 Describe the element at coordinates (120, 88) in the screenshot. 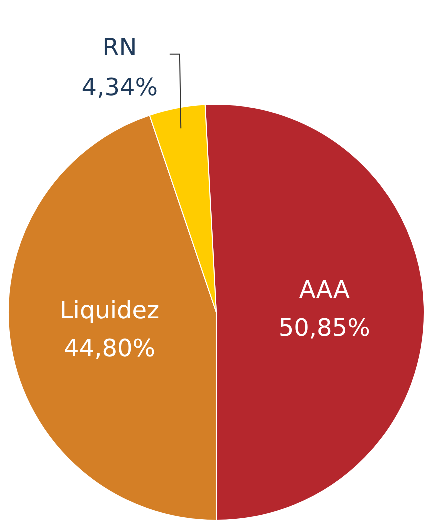

I see `data-label: 4,34%` at that location.